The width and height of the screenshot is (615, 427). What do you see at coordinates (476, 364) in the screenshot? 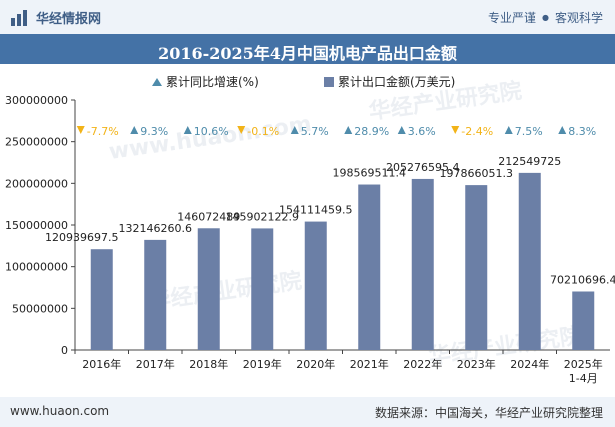
I see `x-tick-label: 2023年` at bounding box center [476, 364].